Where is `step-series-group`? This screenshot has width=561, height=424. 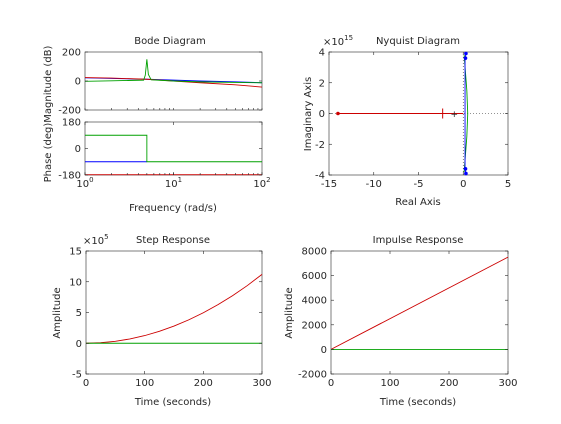
step-series-group is located at coordinates (174, 309).